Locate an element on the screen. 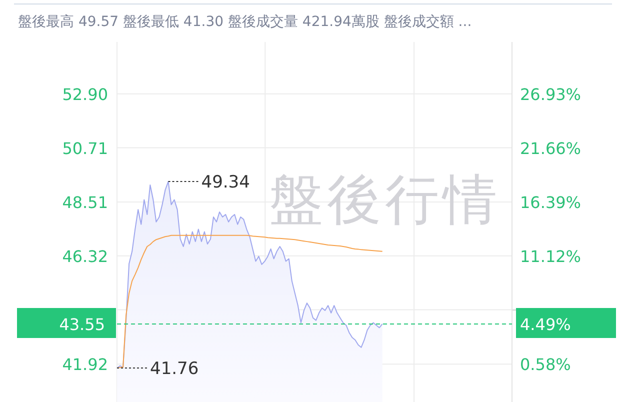  y2-tick-label: 16.39% is located at coordinates (551, 202).